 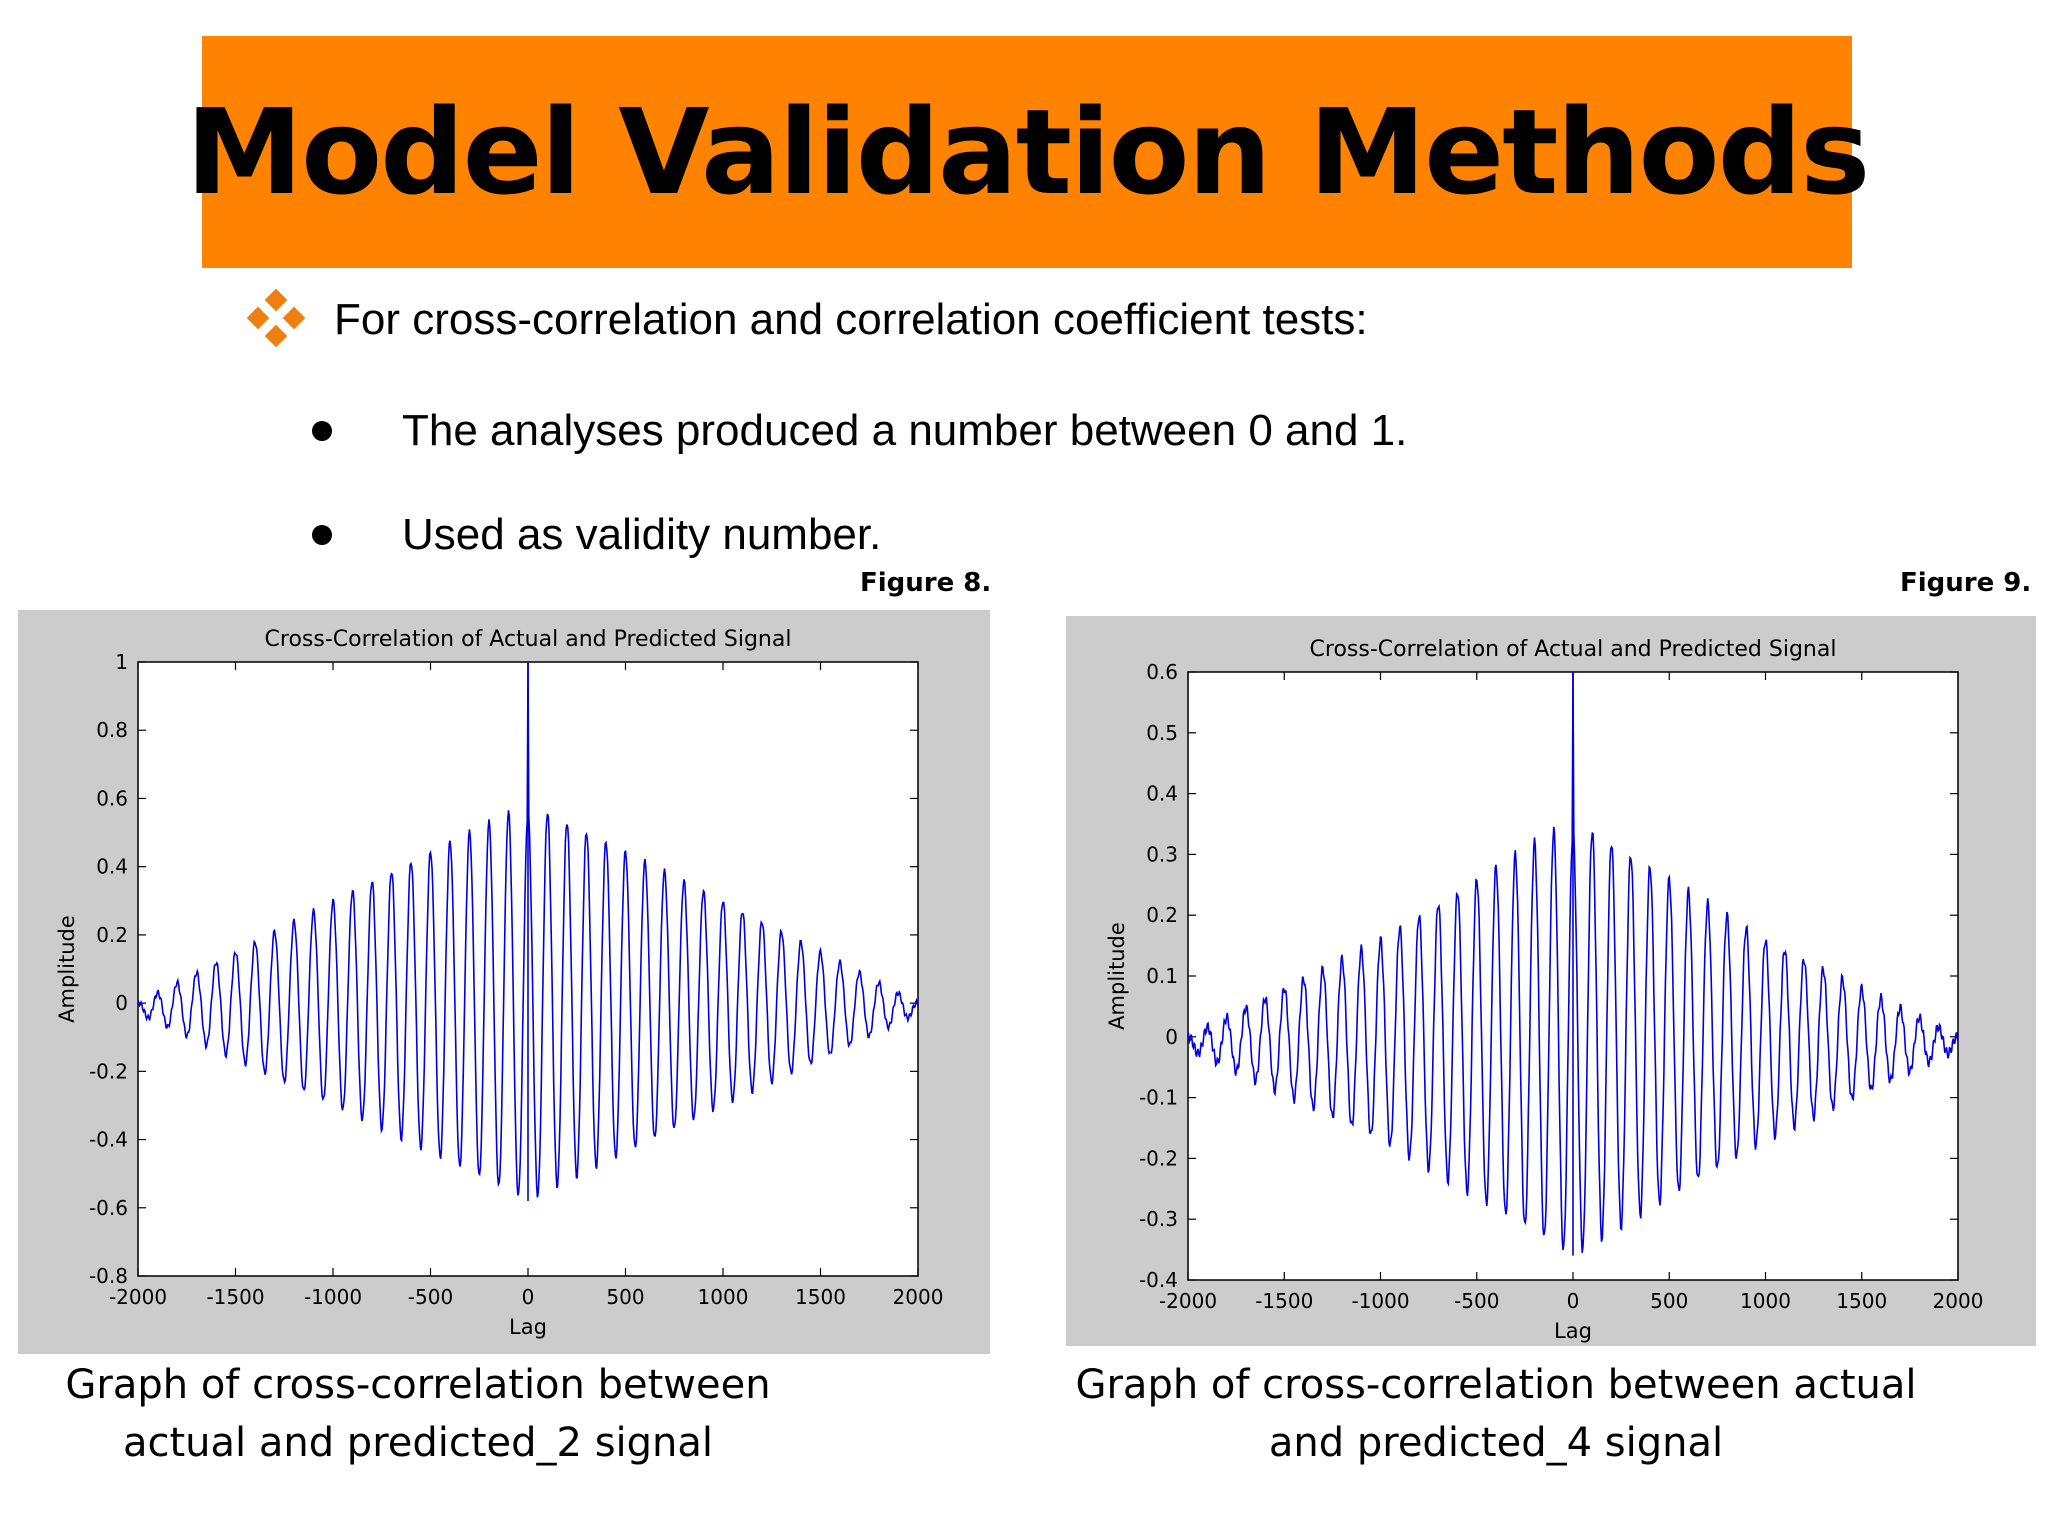 What do you see at coordinates (418, 1385) in the screenshot?
I see `caption-line: Graph of cross-correlation between` at bounding box center [418, 1385].